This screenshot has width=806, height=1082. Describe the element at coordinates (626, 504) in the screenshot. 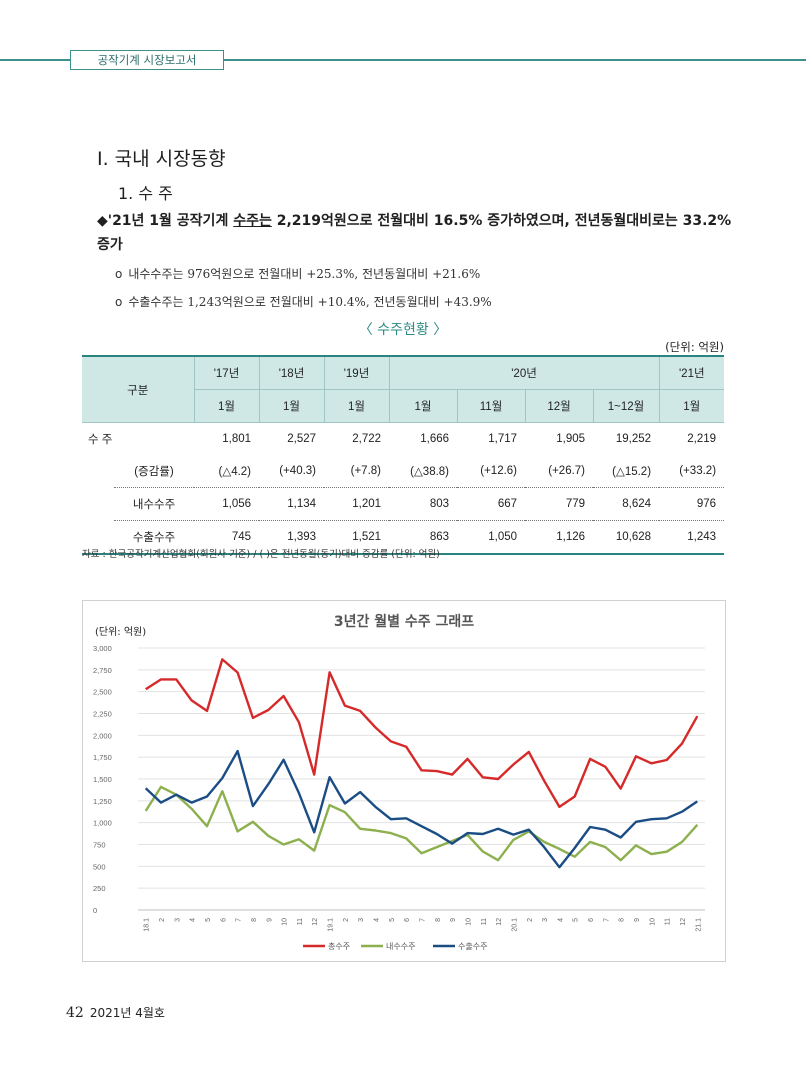

I see `table-cell: 8,624` at that location.